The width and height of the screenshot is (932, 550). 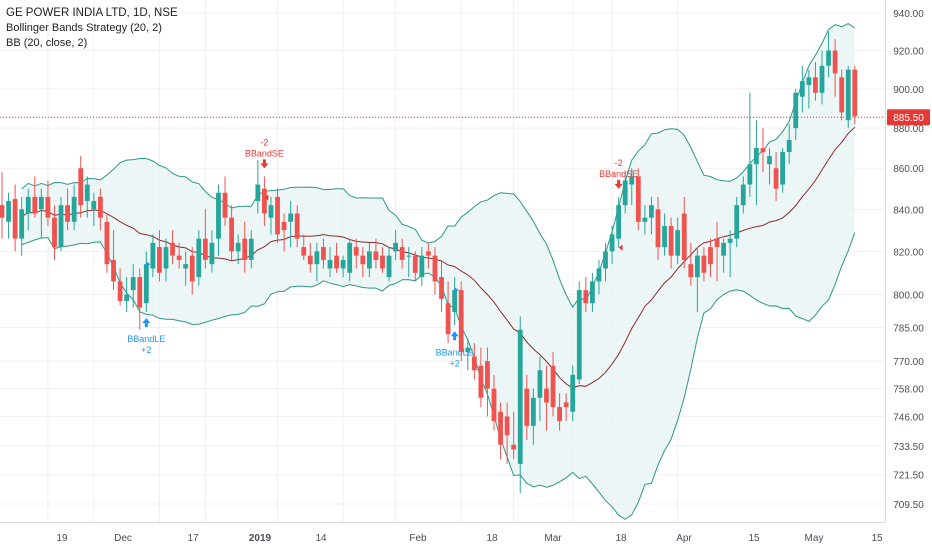 I want to click on short-entry-signal: BBandSE-2, so click(x=264, y=169).